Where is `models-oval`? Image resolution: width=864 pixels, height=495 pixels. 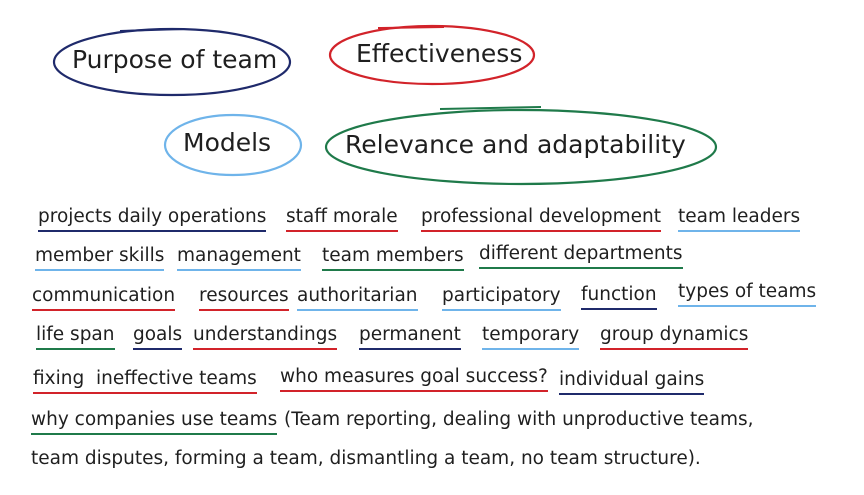
models-oval is located at coordinates (233, 145).